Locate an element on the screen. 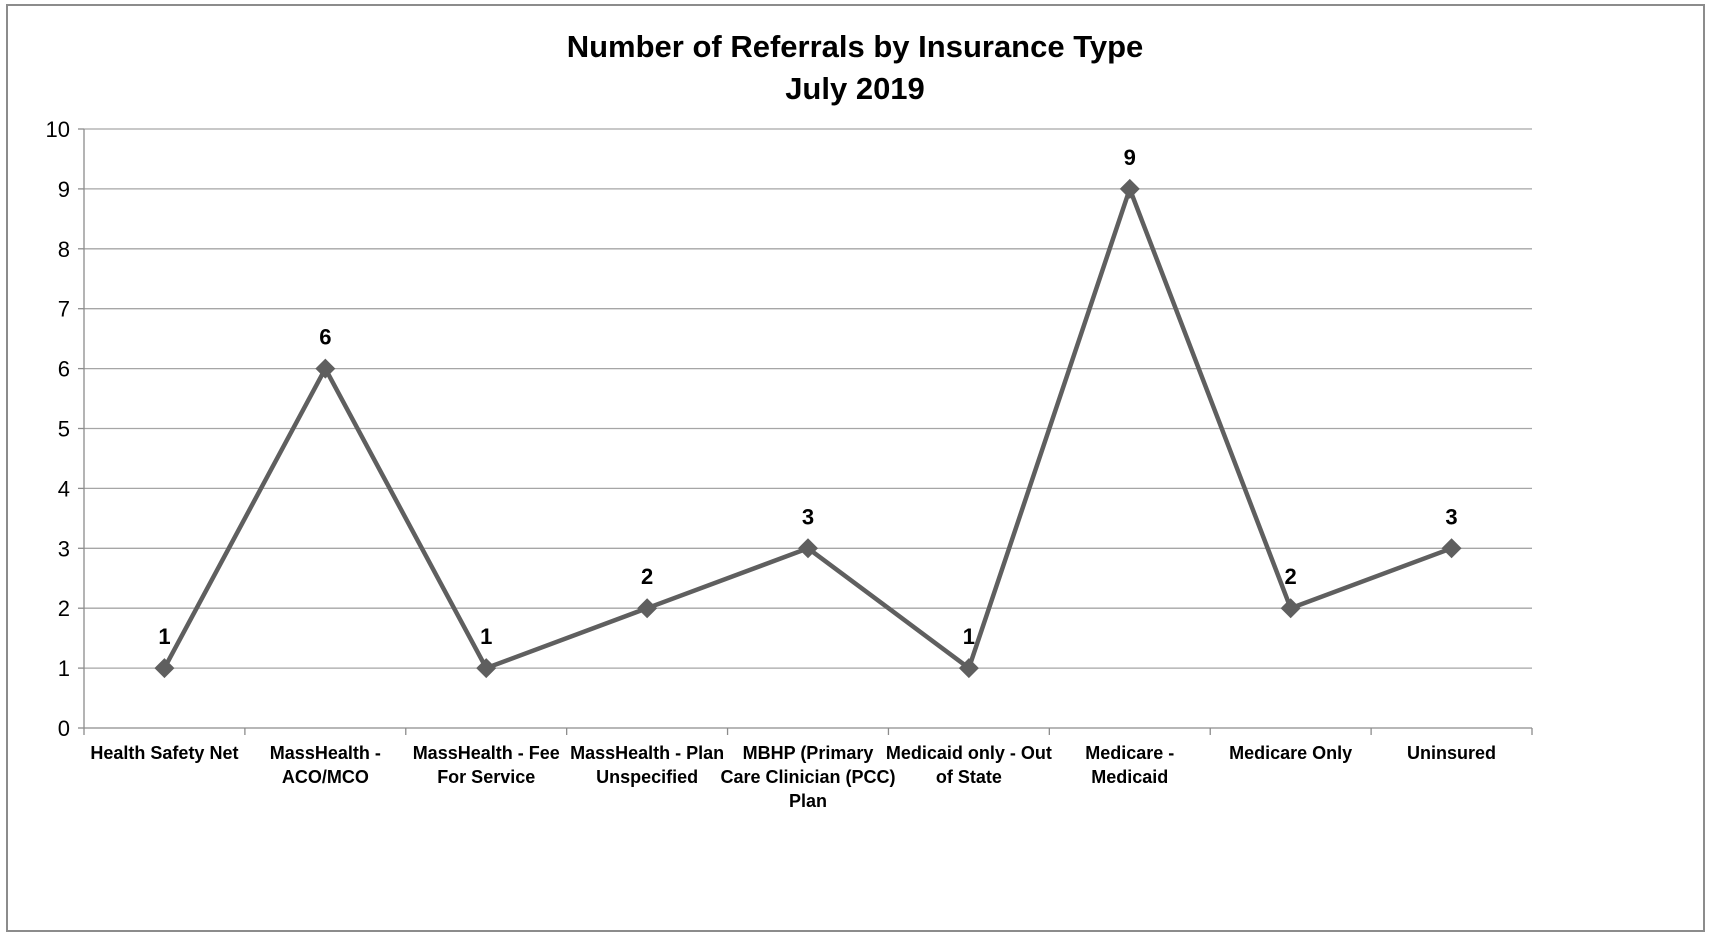  x-tick-label-line: Medicare Only is located at coordinates (1290, 753).